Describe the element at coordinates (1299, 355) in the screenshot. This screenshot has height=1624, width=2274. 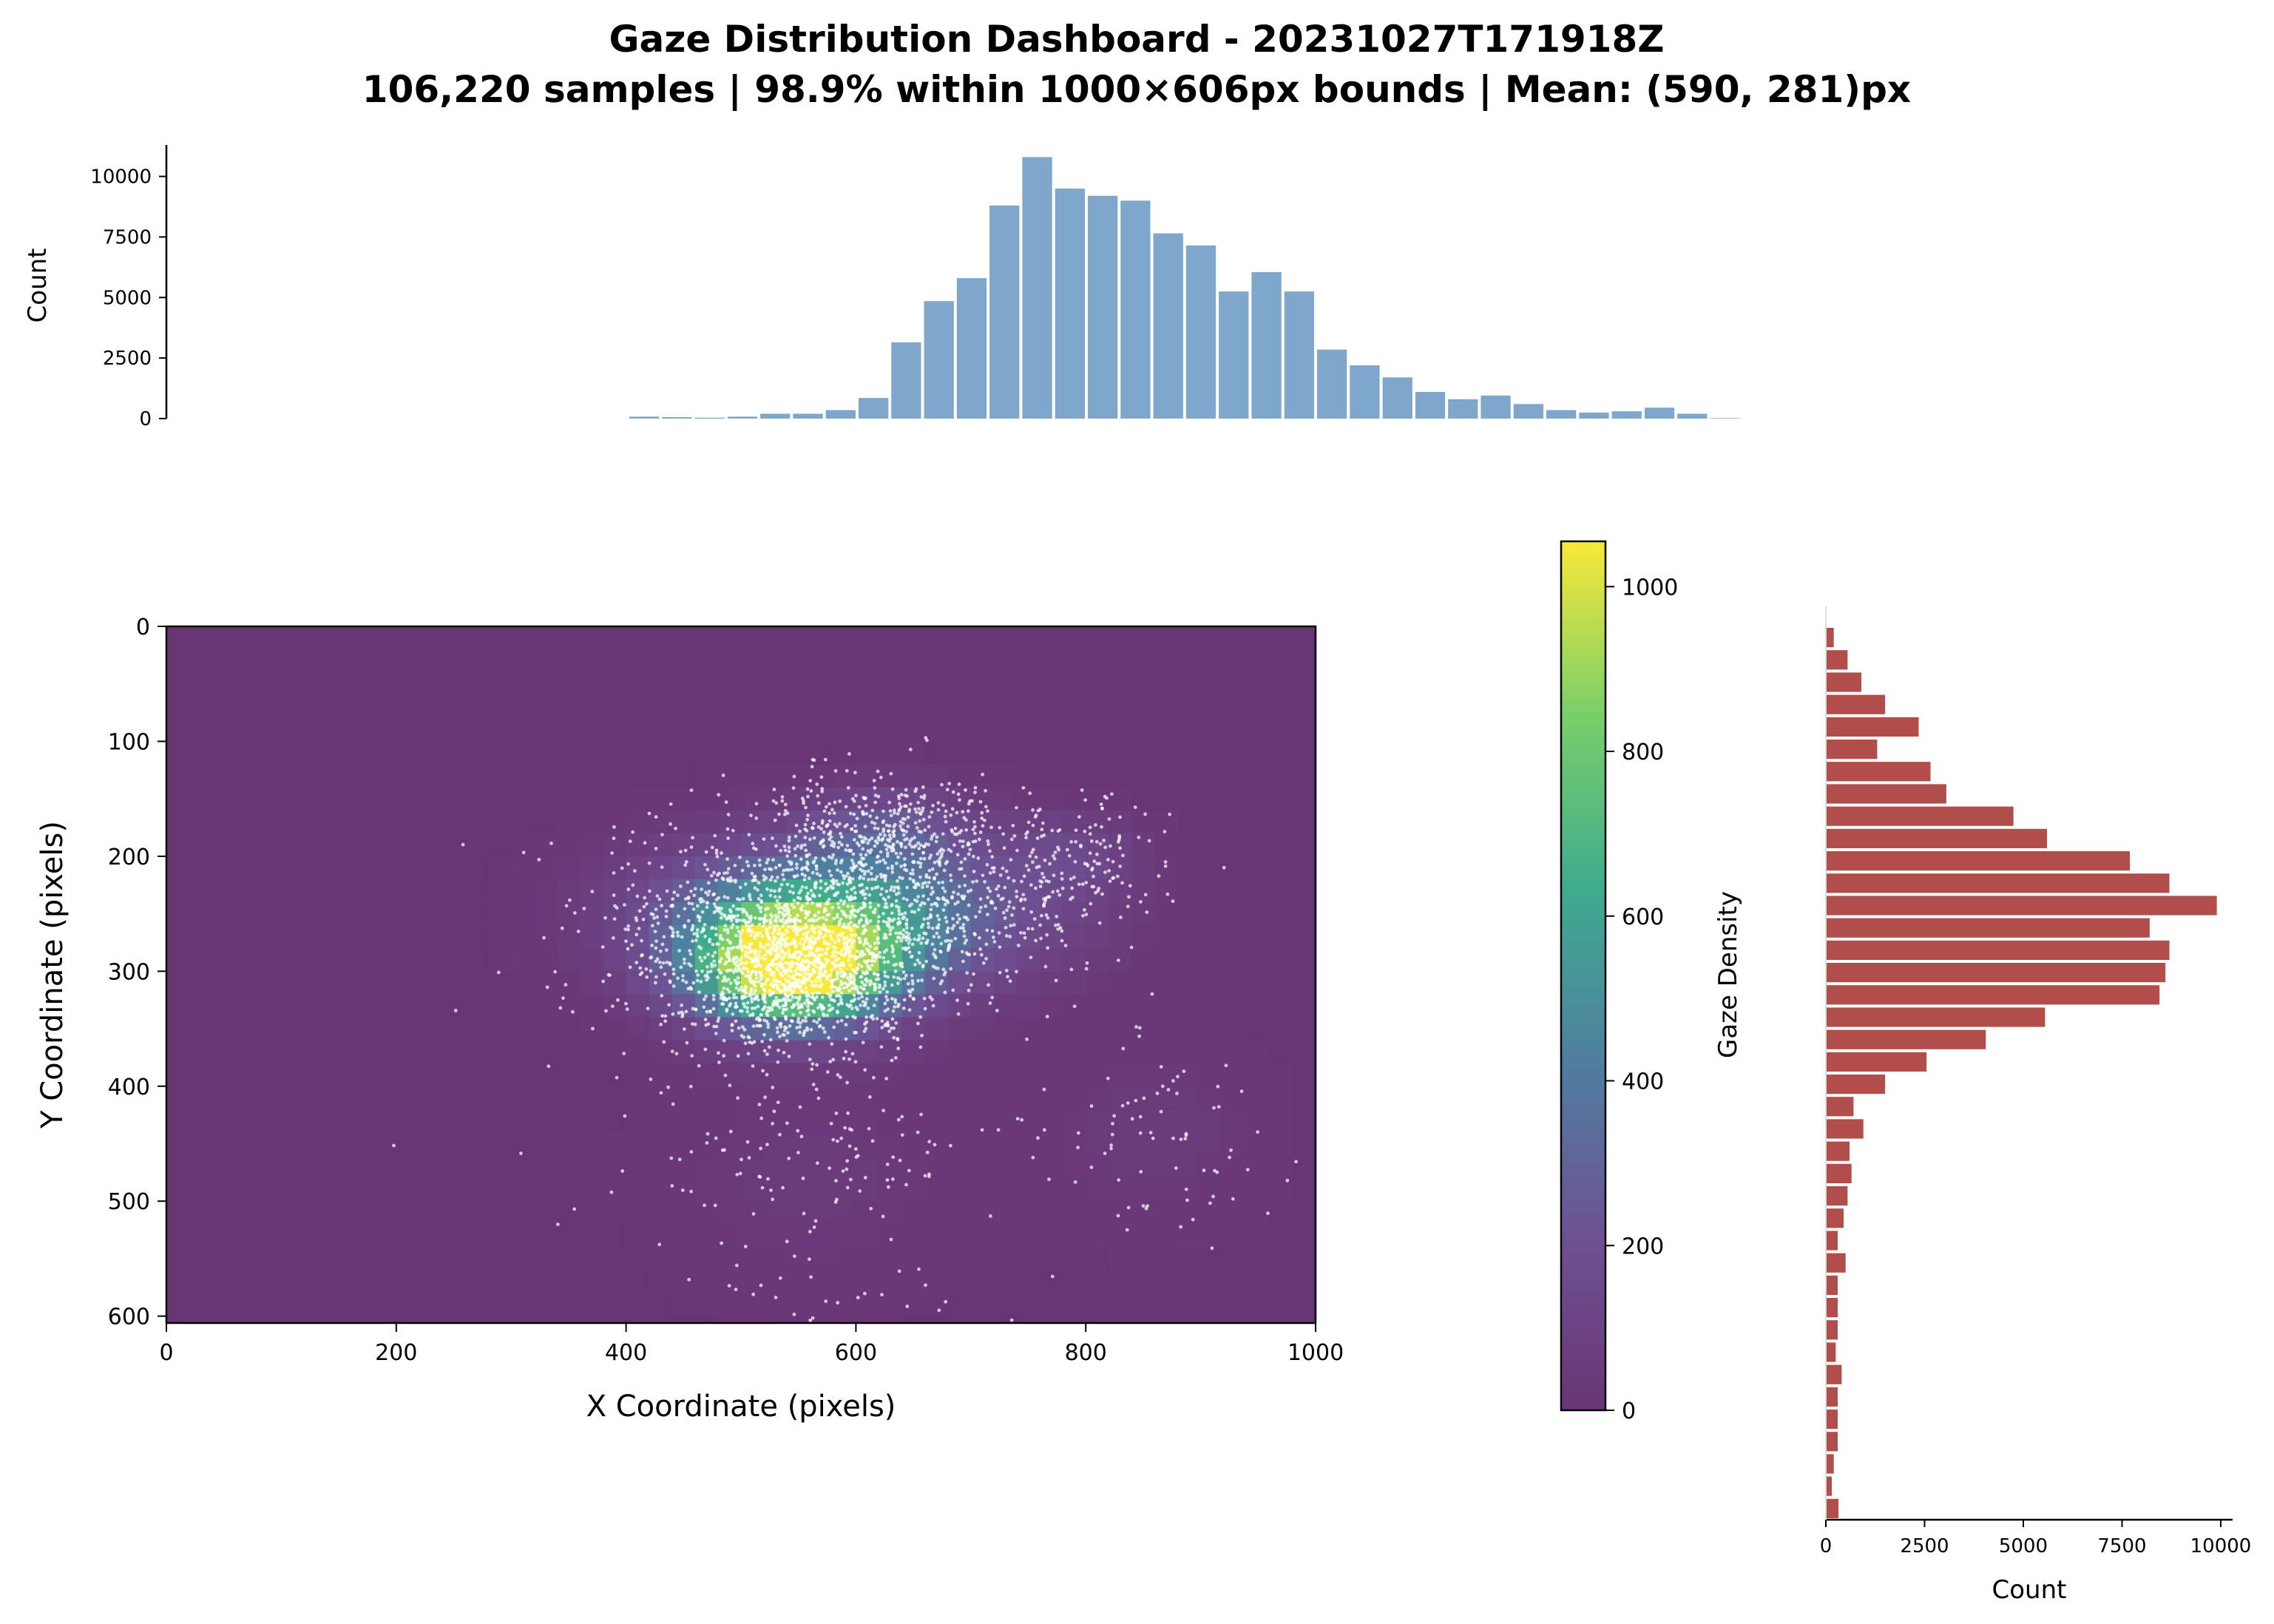
I see `x-histogram-bar` at that location.